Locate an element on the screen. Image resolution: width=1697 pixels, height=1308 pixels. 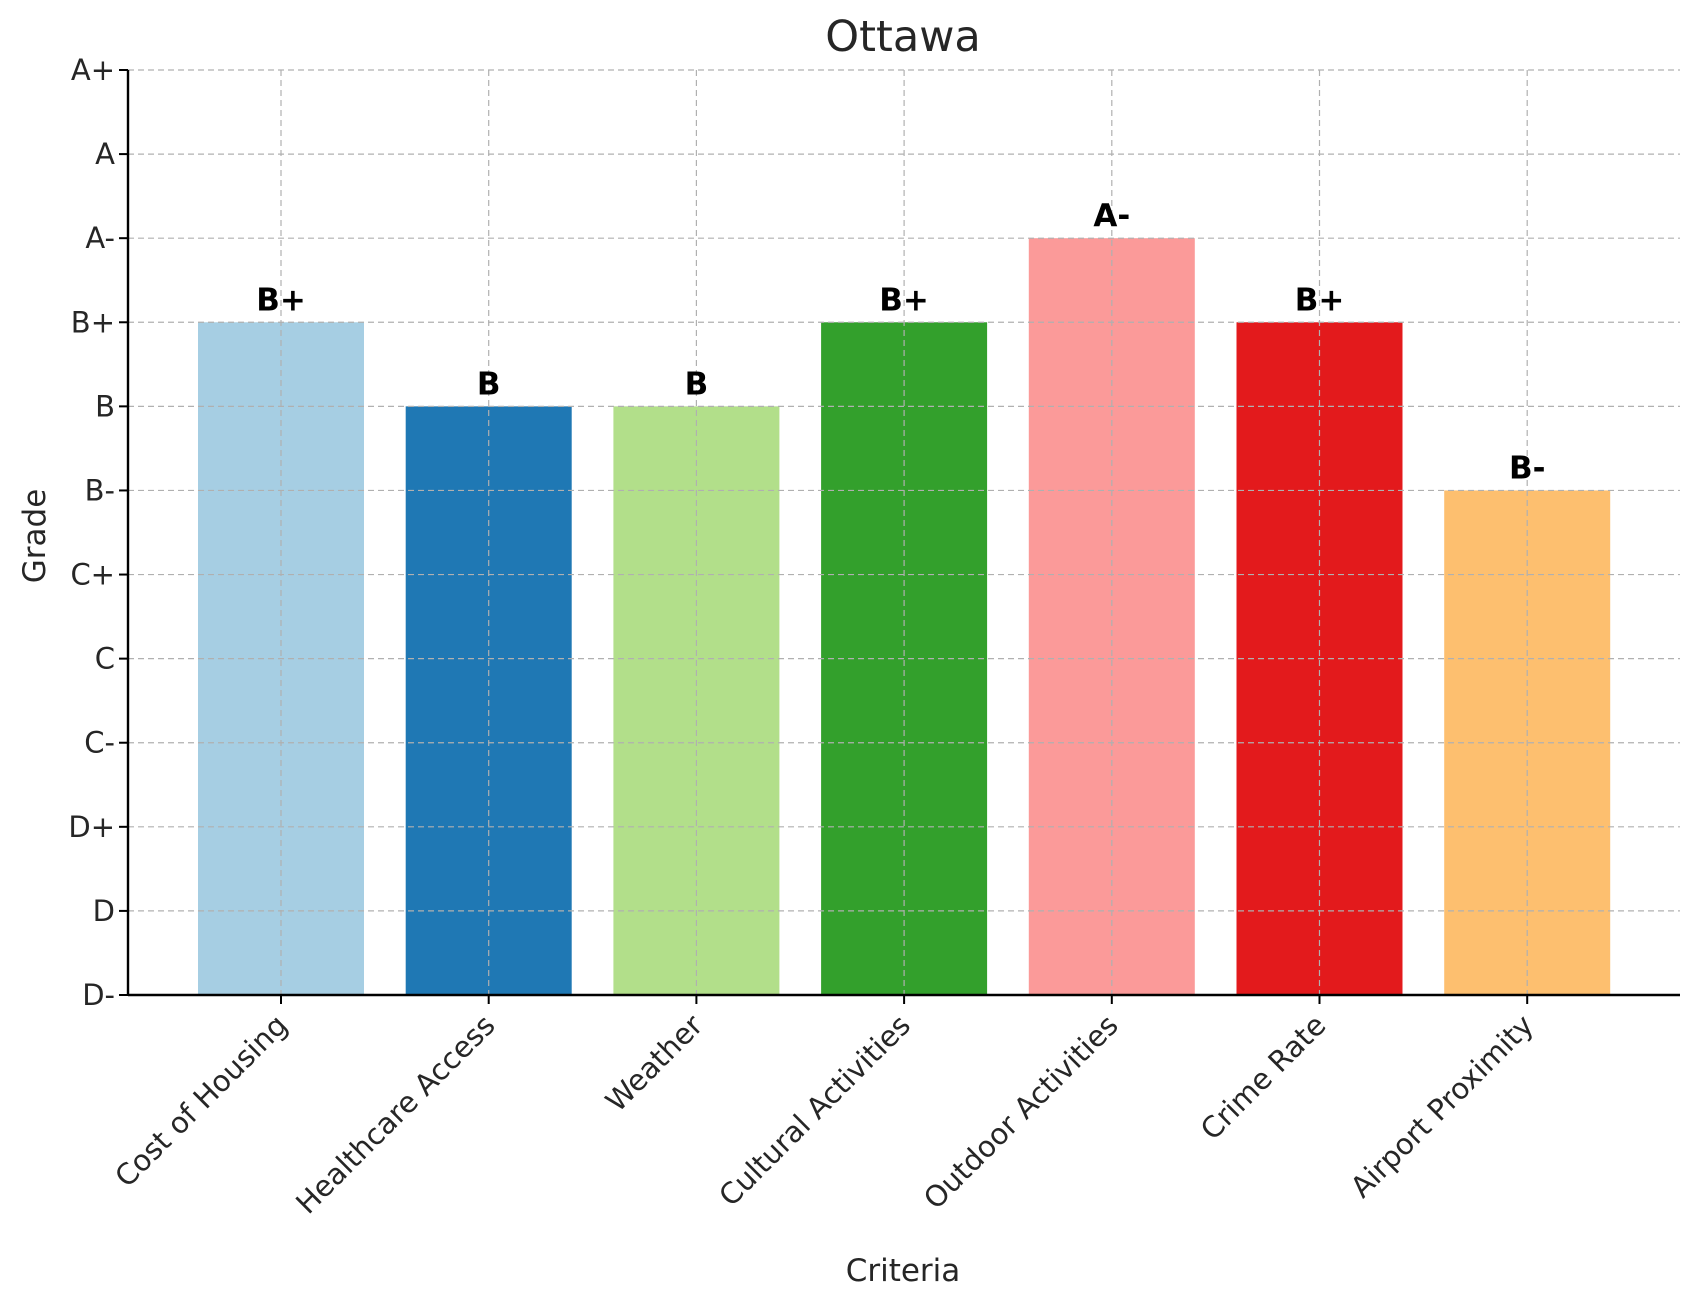
y-tick-label: C+ is located at coordinates (92, 575).